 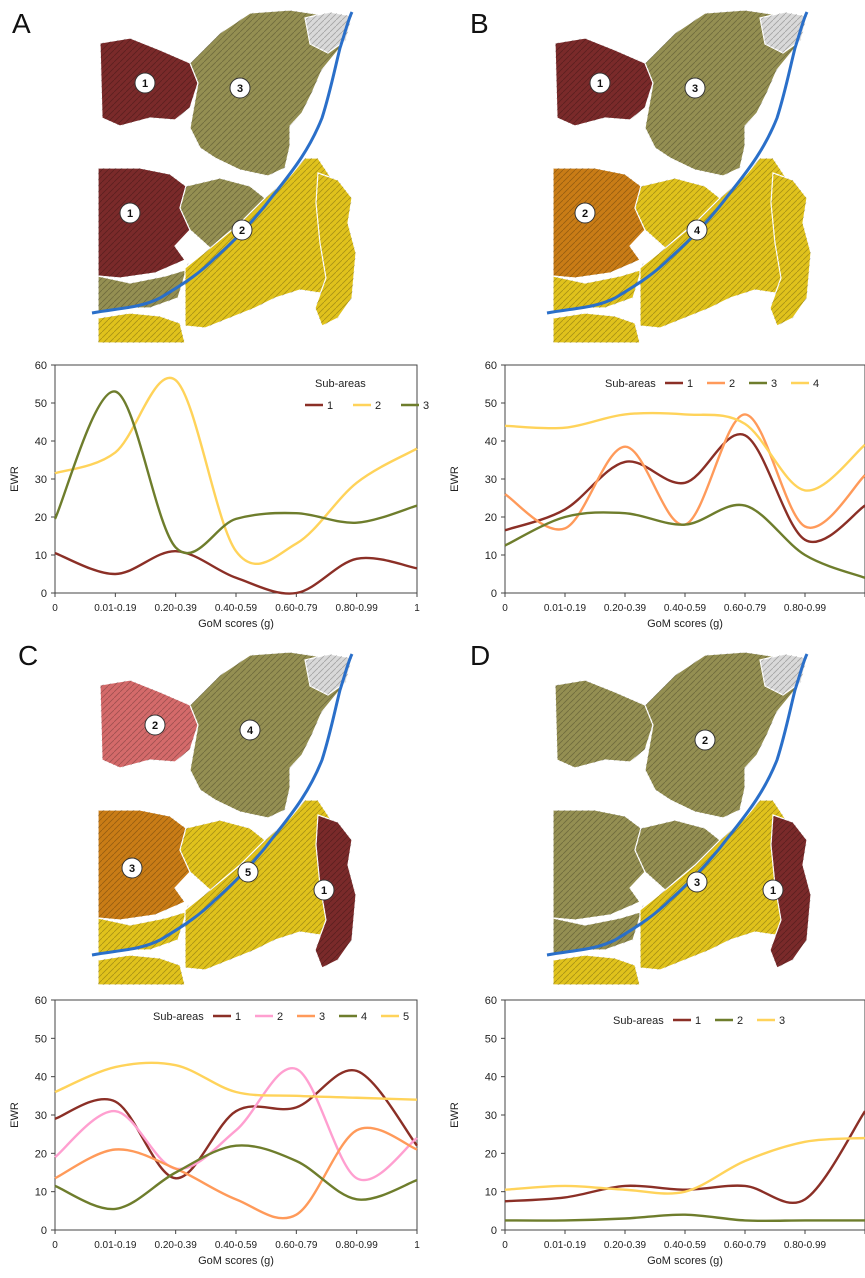 What do you see at coordinates (816, 384) in the screenshot?
I see `legend-label: 4` at bounding box center [816, 384].